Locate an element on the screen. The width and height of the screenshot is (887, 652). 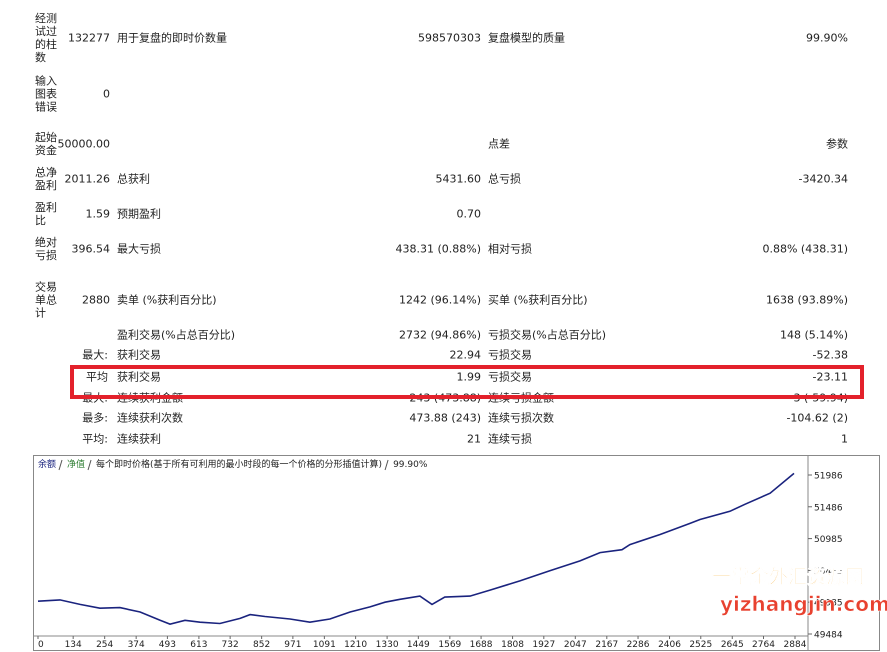
x-tick-label: 2764 is located at coordinates (763, 645).